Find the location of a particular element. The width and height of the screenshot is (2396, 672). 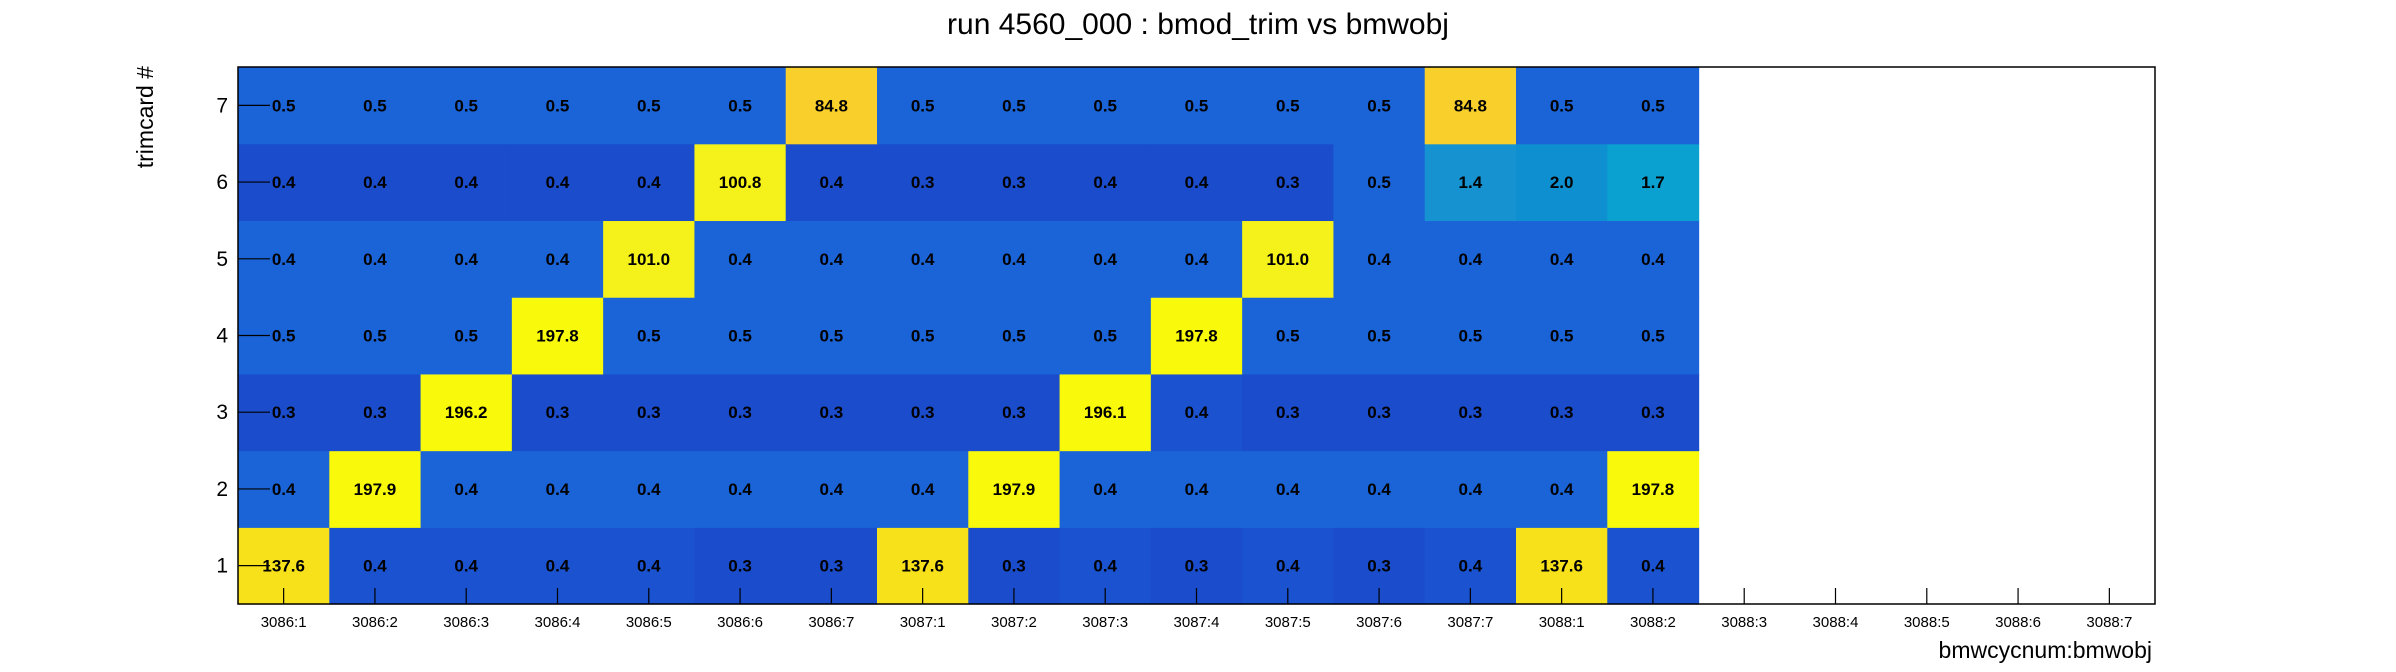

chart-title: run 4560_000 : bmod_trim vs bmwobj is located at coordinates (1198, 24).